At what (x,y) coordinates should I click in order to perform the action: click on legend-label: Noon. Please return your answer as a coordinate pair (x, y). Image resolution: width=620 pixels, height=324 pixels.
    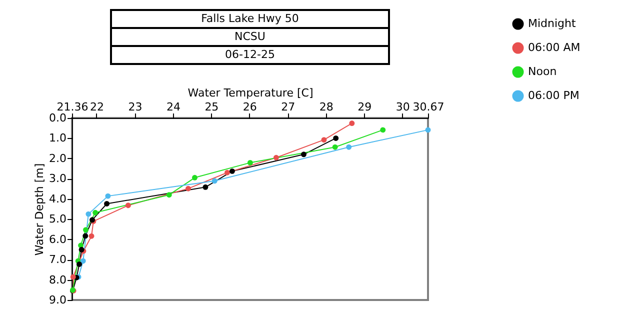
    Looking at the image, I should click on (542, 71).